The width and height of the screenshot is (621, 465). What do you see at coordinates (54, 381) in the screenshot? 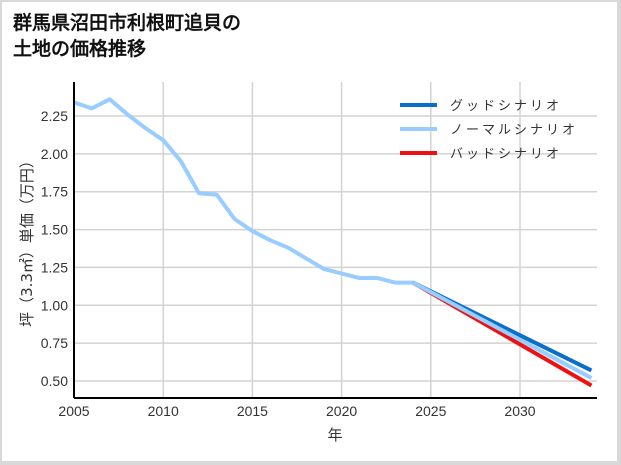
I see `y-tick-label: 0.50` at bounding box center [54, 381].